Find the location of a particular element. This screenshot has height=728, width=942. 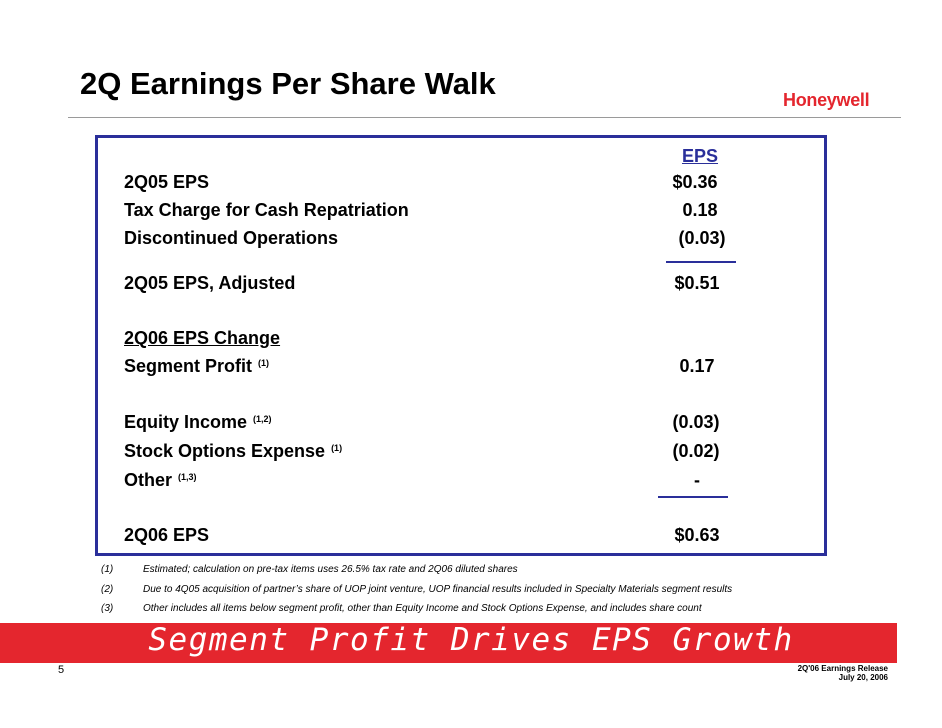

release-date: July 20, 2006 is located at coordinates (863, 677).